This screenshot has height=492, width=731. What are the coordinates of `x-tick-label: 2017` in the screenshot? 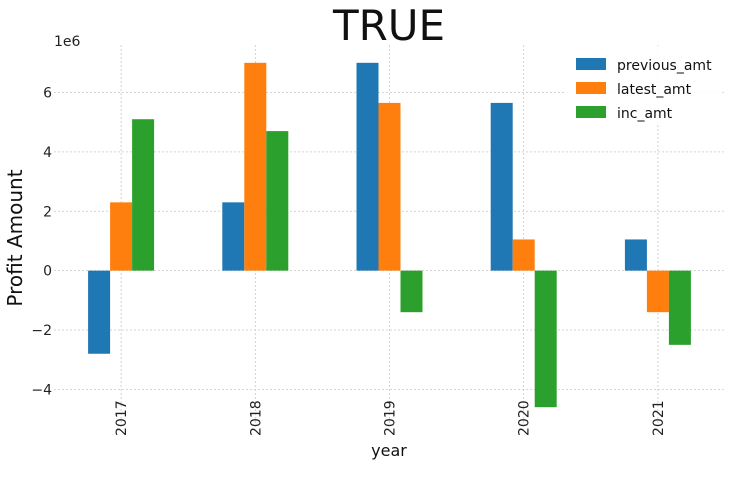 It's located at (122, 418).